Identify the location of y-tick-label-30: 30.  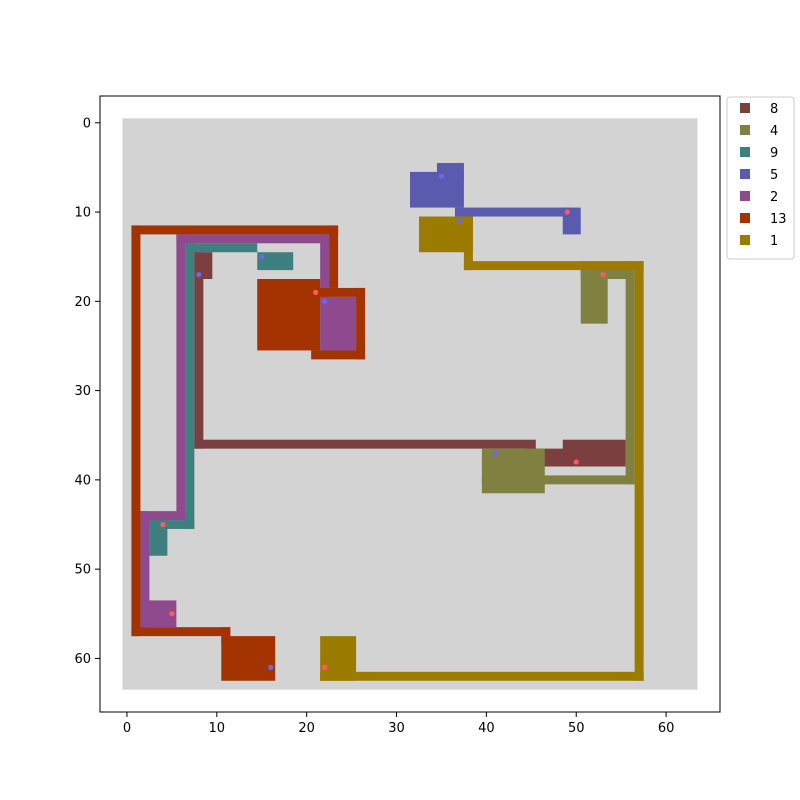
(82, 391).